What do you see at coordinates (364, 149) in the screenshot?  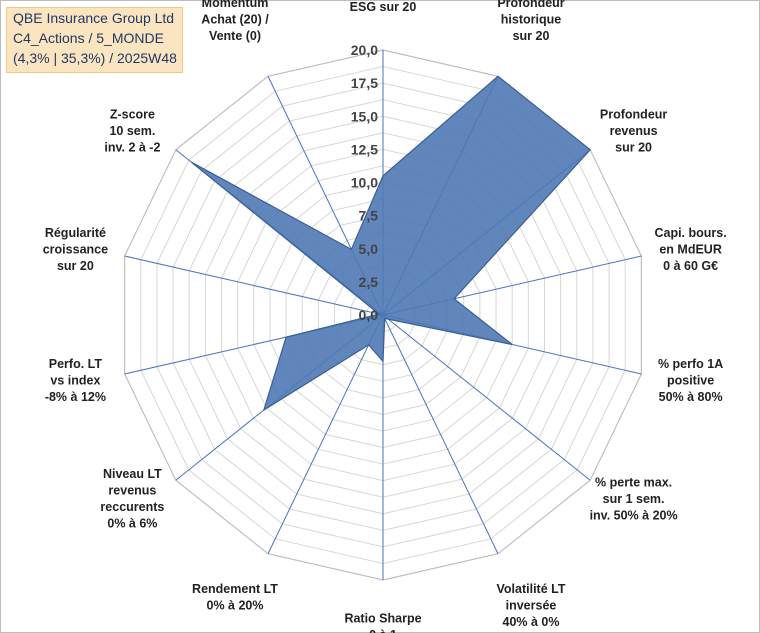 I see `tick-label: 12,5` at bounding box center [364, 149].